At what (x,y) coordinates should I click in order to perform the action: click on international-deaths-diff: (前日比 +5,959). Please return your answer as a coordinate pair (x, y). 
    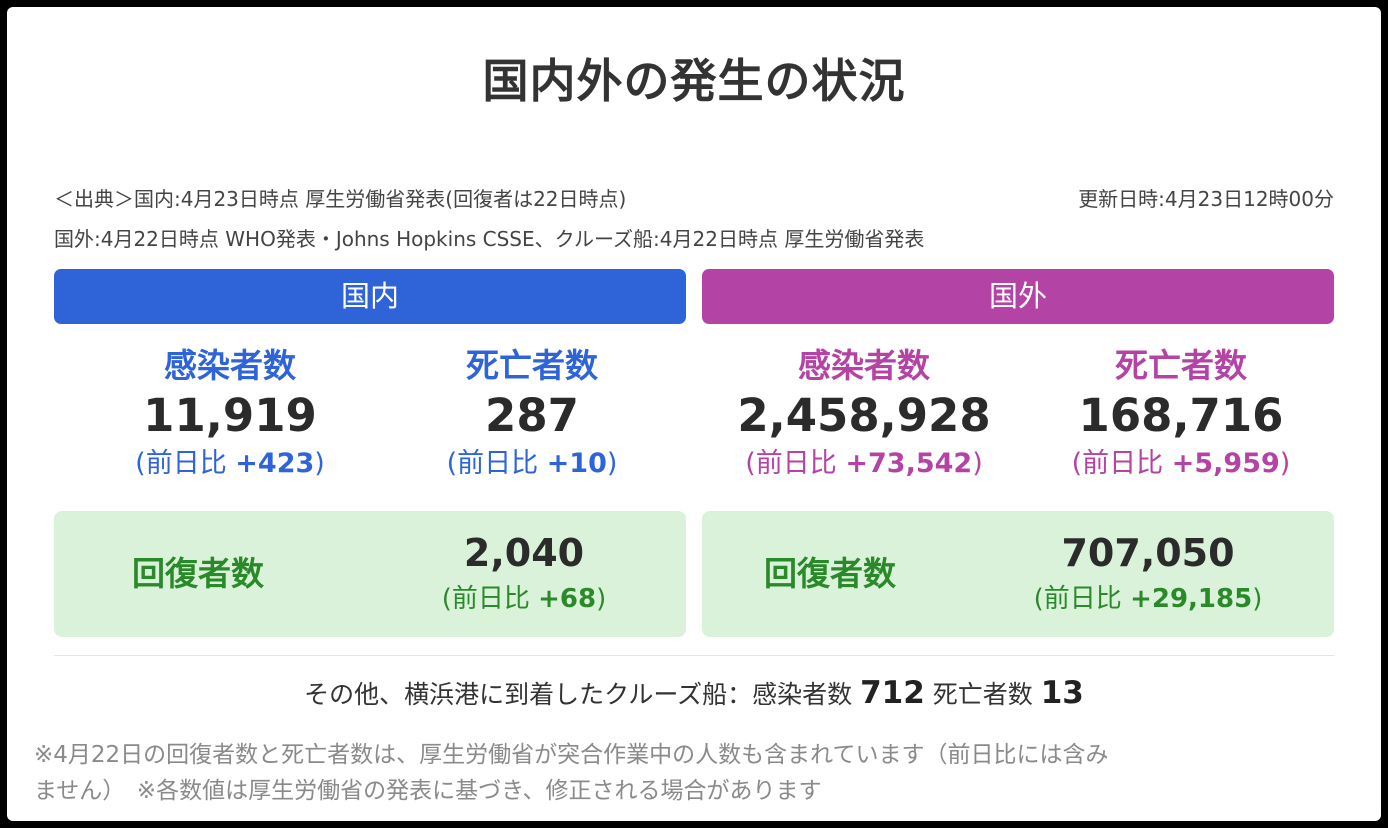
    Looking at the image, I should click on (1181, 463).